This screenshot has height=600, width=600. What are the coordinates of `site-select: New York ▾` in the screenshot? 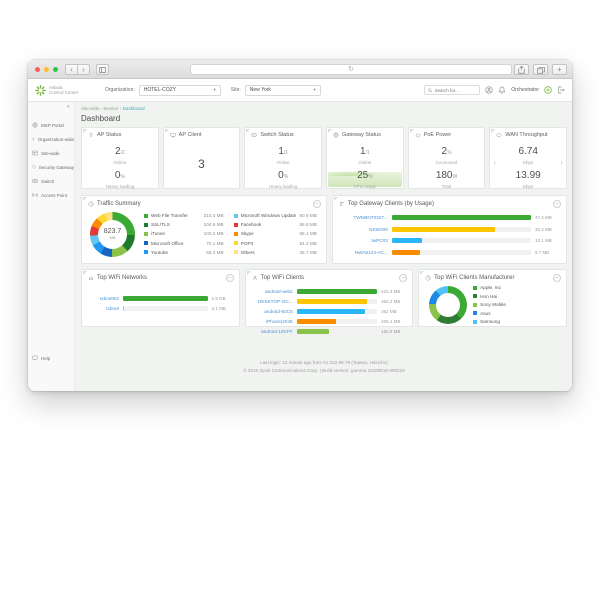 It's located at (282, 90).